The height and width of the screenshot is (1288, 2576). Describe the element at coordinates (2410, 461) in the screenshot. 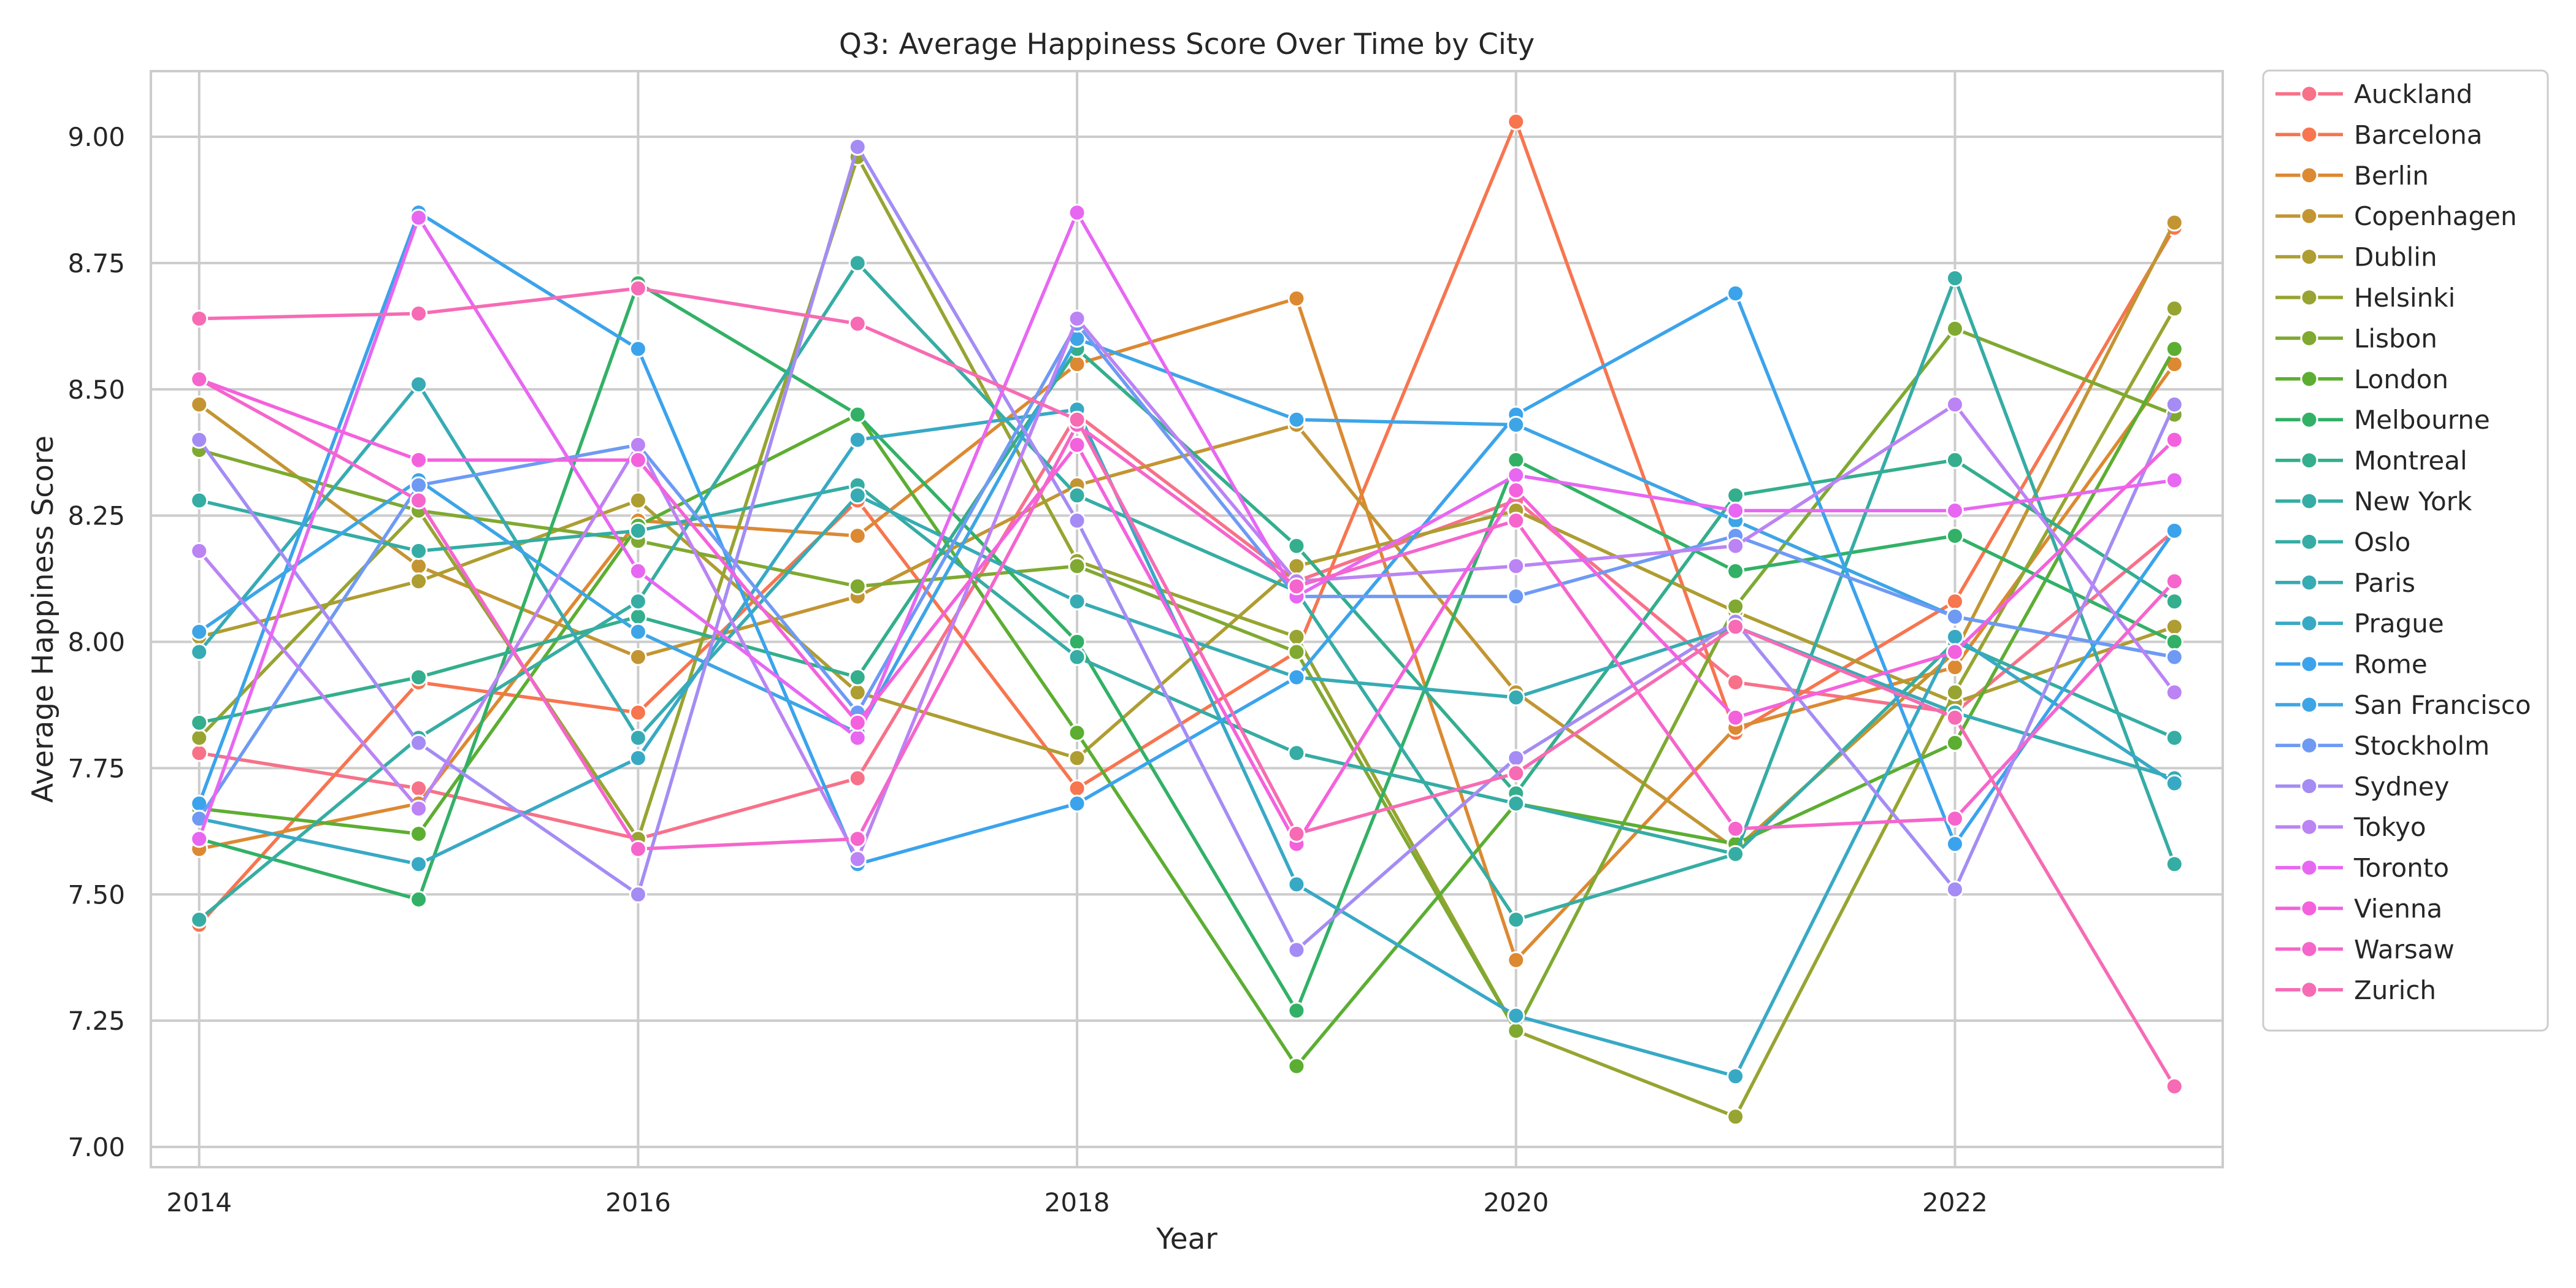

I see `legend-label: Montreal` at that location.